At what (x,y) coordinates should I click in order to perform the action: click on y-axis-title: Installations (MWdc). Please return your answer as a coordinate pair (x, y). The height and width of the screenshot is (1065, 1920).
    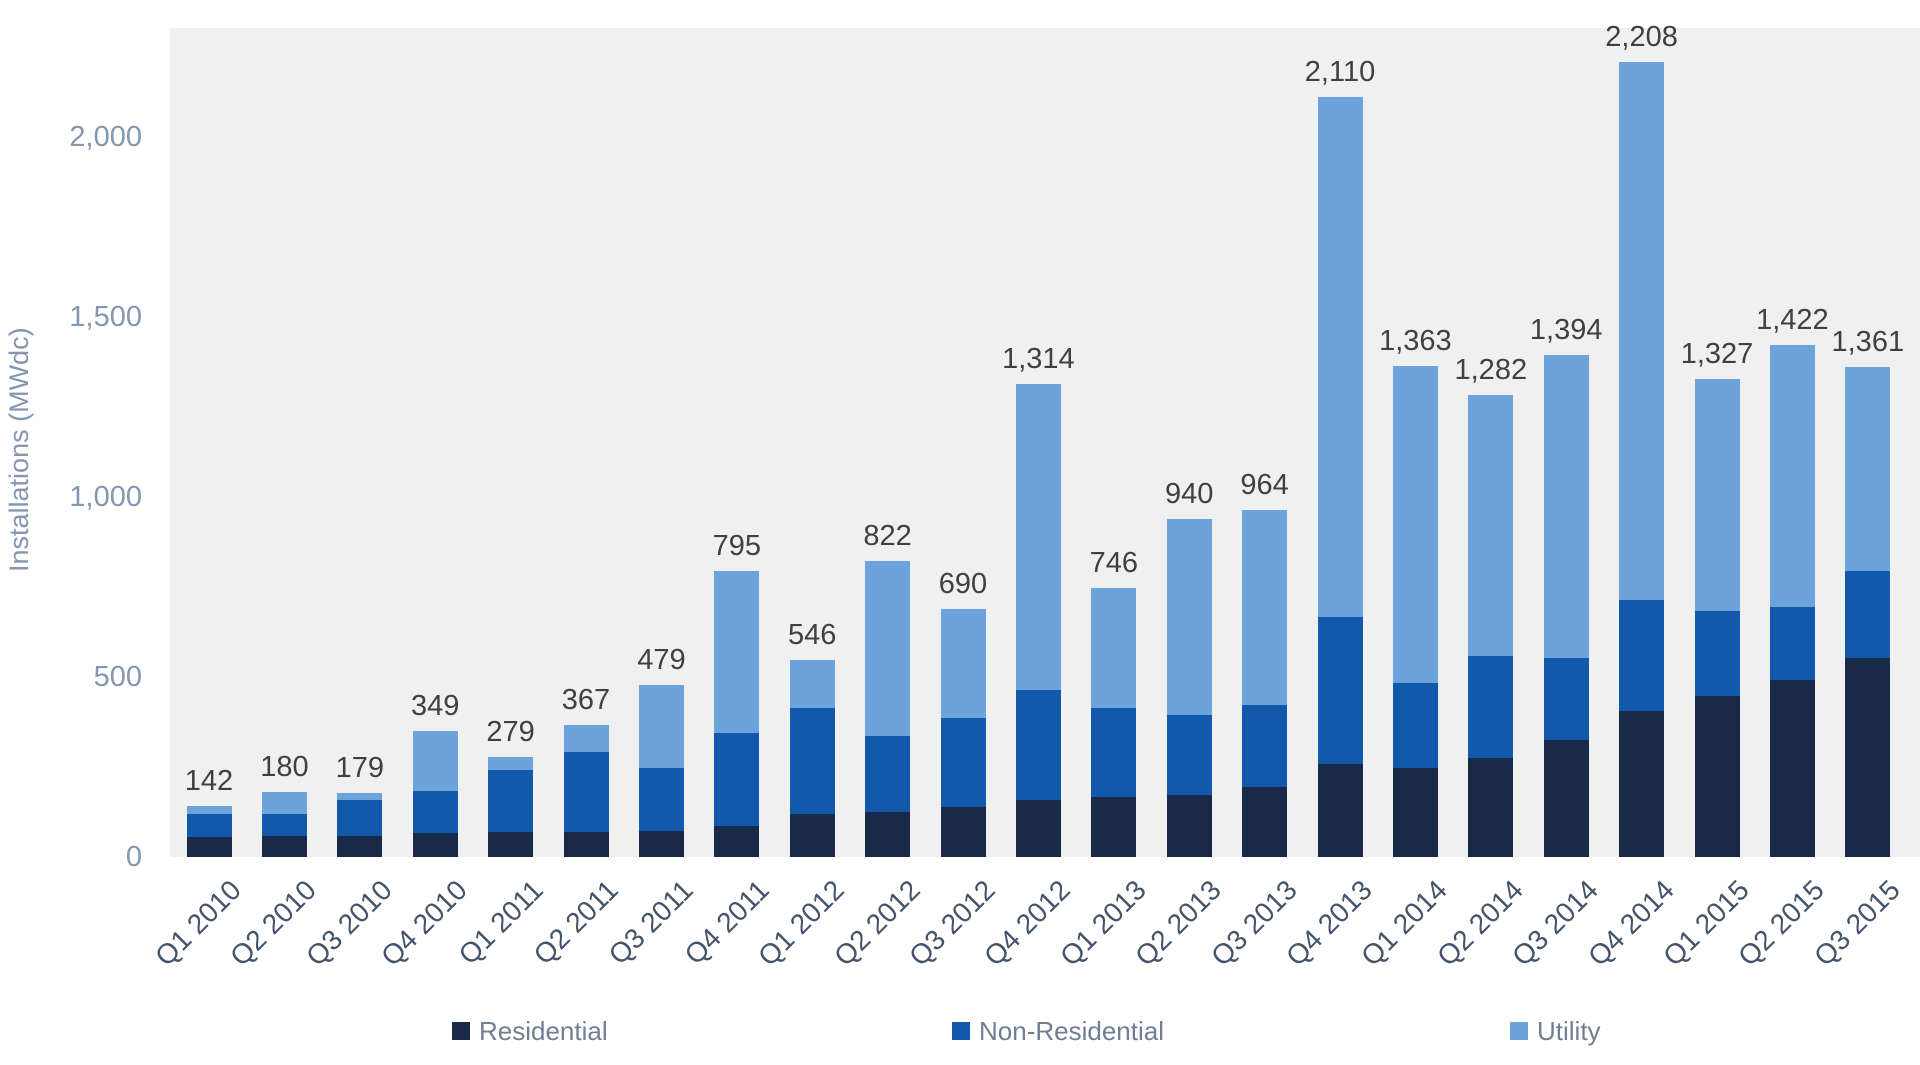
    Looking at the image, I should click on (19, 450).